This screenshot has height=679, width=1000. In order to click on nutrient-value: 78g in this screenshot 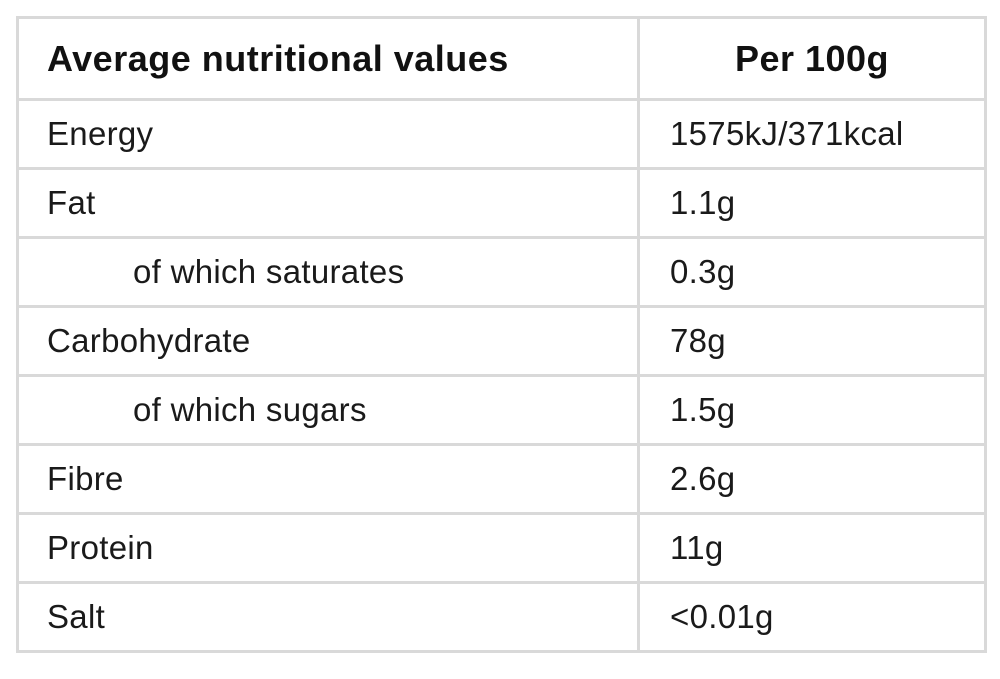, I will do `click(812, 341)`.